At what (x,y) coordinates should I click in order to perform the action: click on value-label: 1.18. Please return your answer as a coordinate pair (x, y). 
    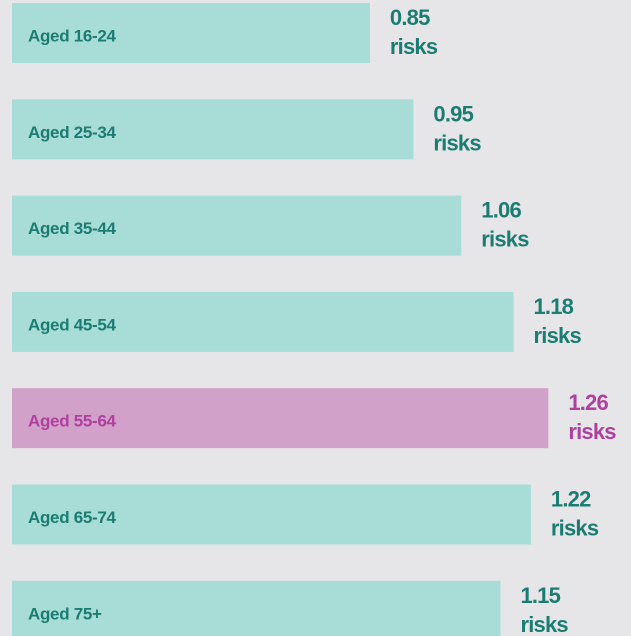
    Looking at the image, I should click on (554, 306).